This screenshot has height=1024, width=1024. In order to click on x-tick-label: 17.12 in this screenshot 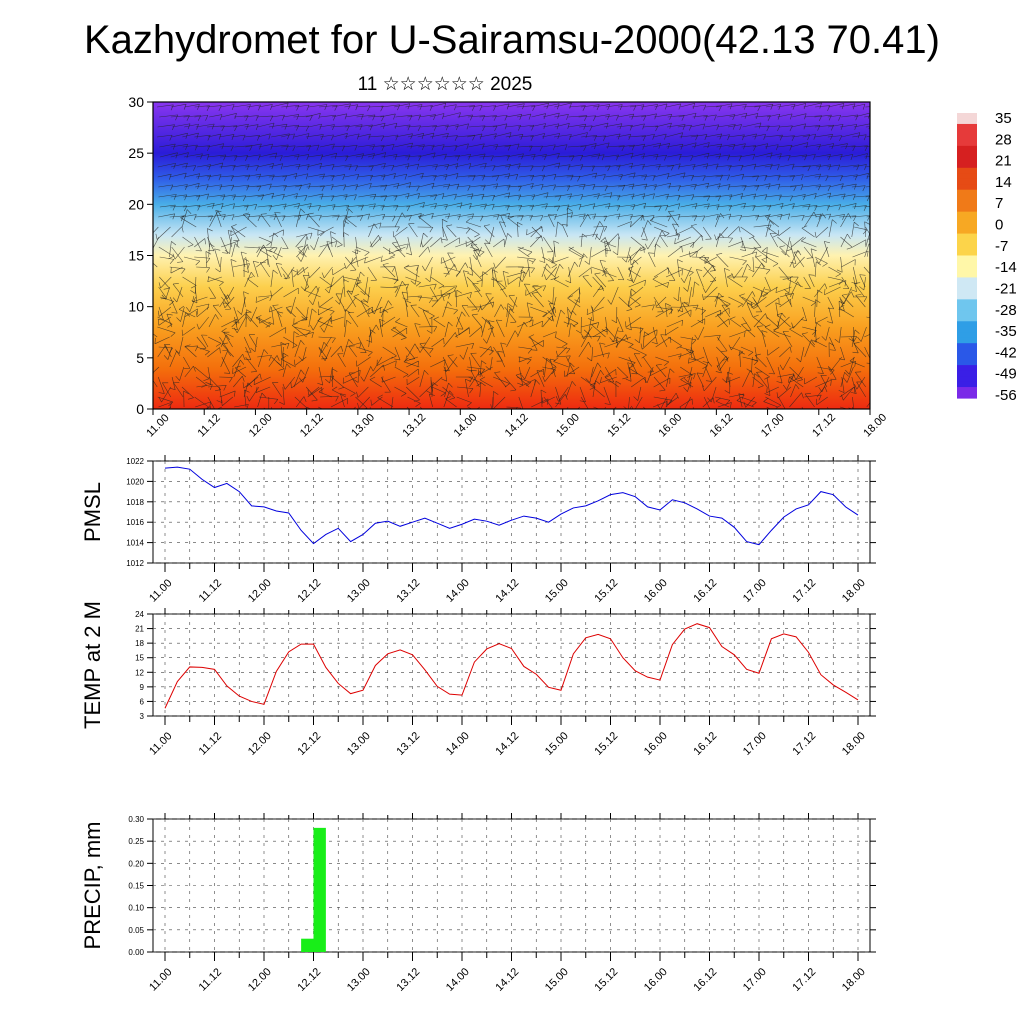, I will do `click(804, 980)`.